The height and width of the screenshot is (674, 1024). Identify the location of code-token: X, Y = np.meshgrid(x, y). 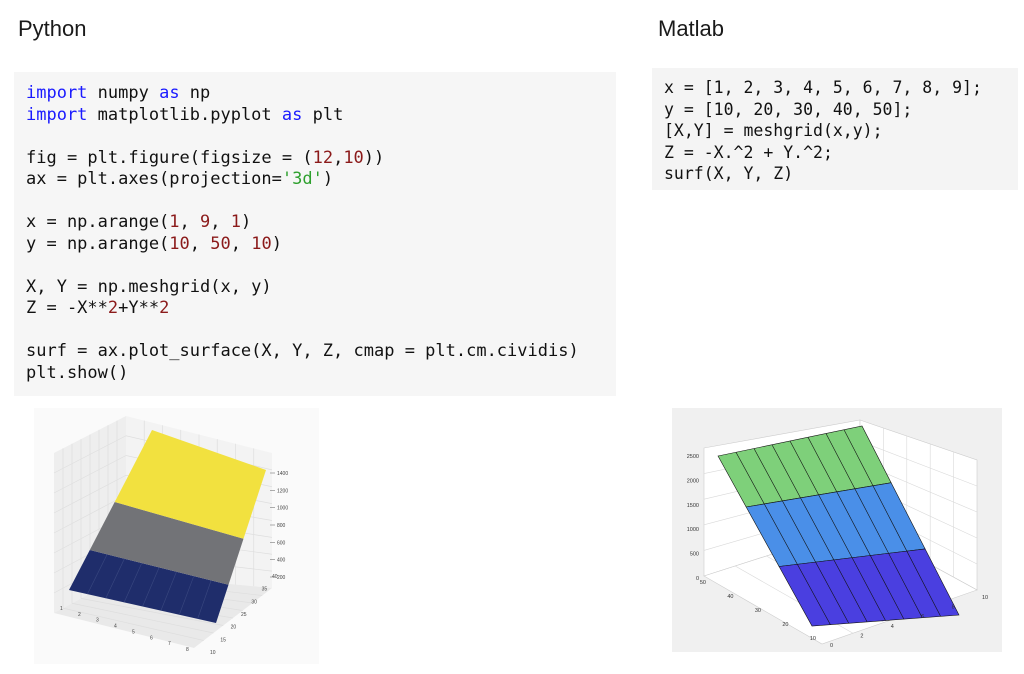
(149, 286).